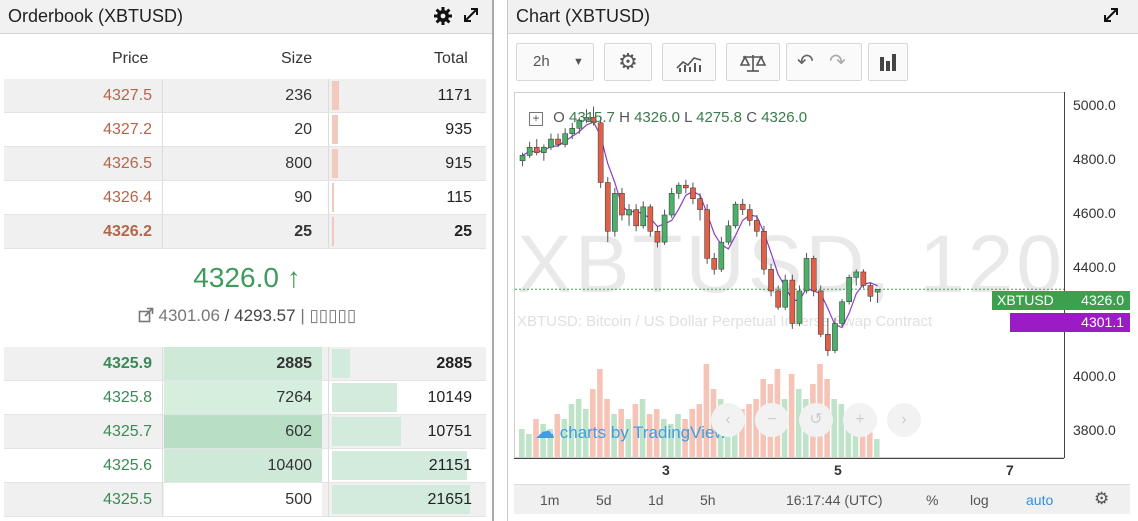 The width and height of the screenshot is (1138, 521). I want to click on settings-button: ⚙, so click(628, 62).